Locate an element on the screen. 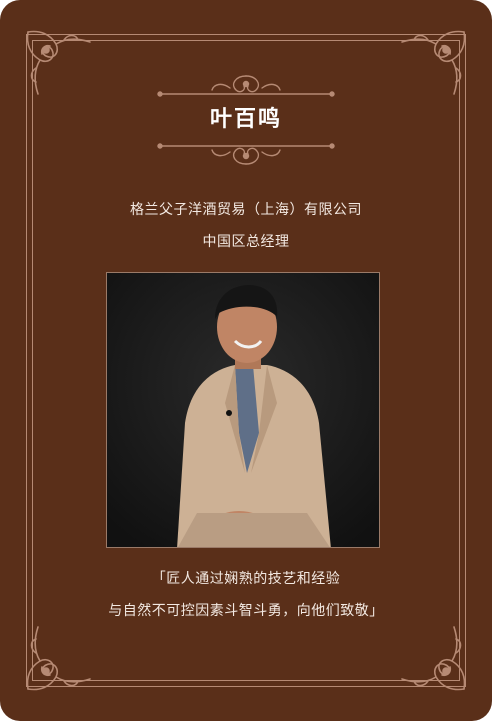 The image size is (492, 721). quote-line-1: 「匠人通过娴熟的技艺和经验 is located at coordinates (246, 579).